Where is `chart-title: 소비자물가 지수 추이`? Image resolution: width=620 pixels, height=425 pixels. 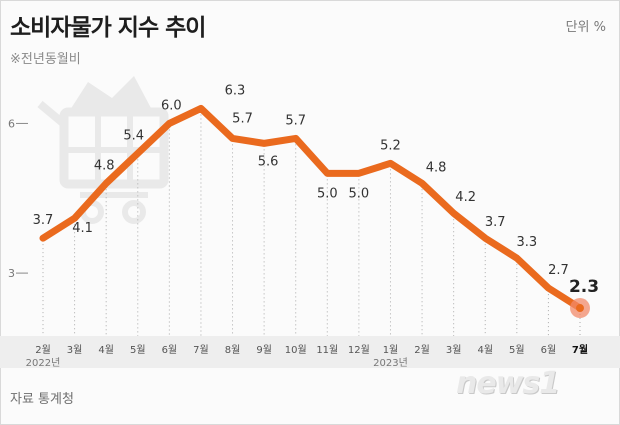
chart-title: 소비자물가 지수 추이 is located at coordinates (108, 28).